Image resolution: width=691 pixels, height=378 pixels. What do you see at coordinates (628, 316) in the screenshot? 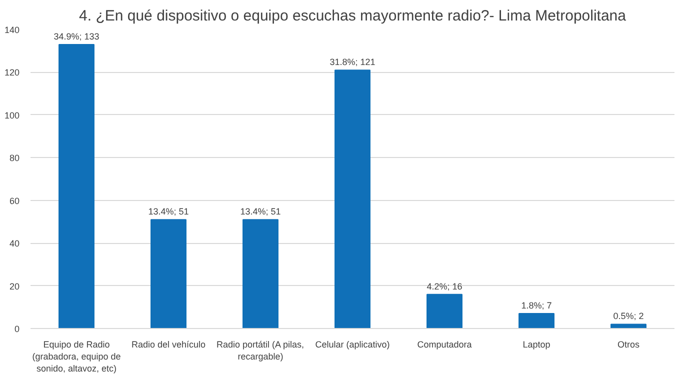
I see `data-label: 0.5%; 2` at bounding box center [628, 316].